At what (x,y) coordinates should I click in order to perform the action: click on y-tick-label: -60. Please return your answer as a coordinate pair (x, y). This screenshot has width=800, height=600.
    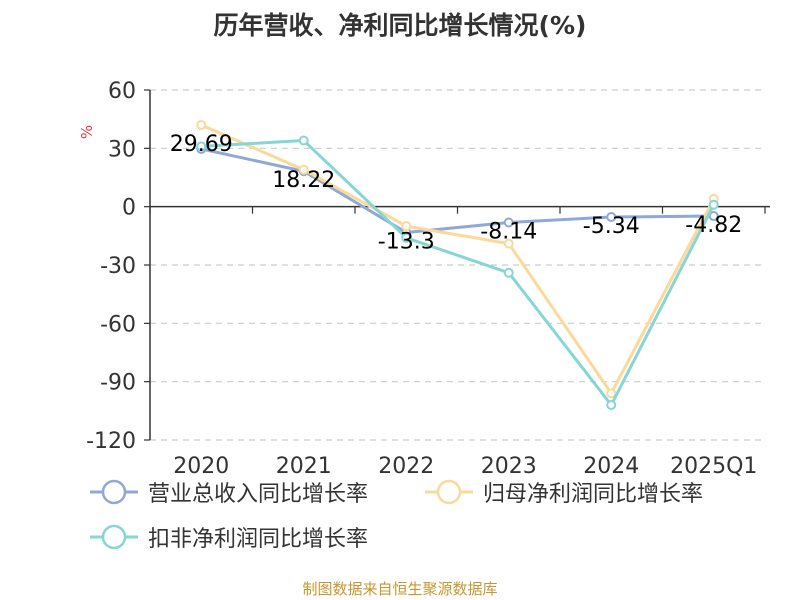
    Looking at the image, I should click on (118, 324).